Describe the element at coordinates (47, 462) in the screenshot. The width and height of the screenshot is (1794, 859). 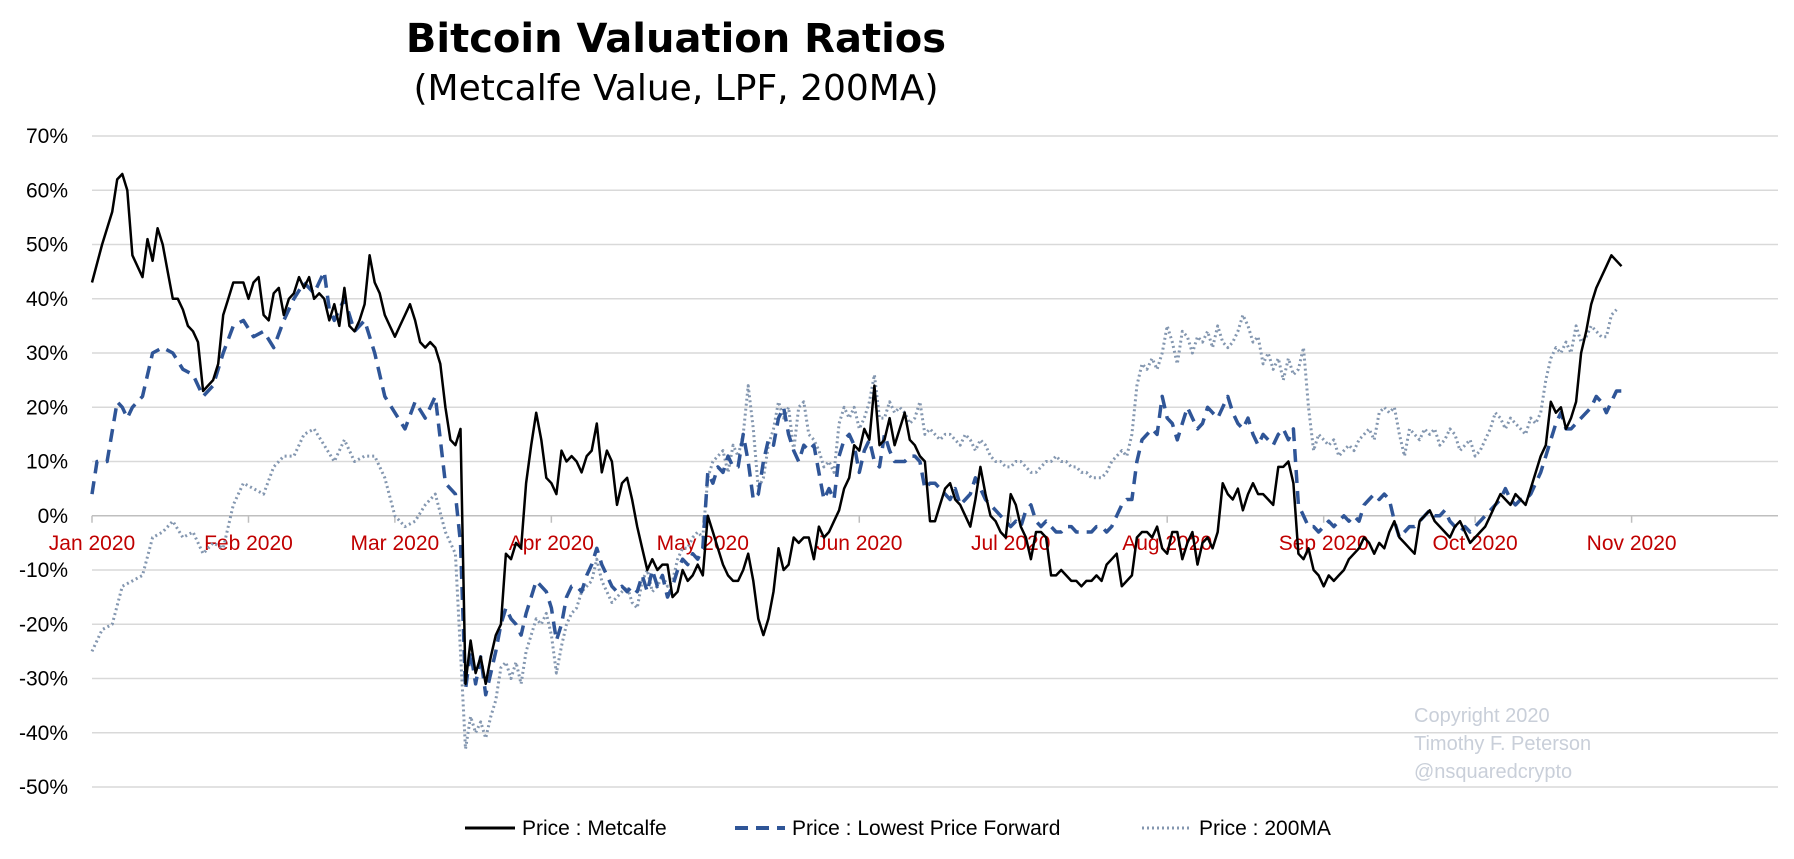
I see `y-tick-label: 10%` at that location.